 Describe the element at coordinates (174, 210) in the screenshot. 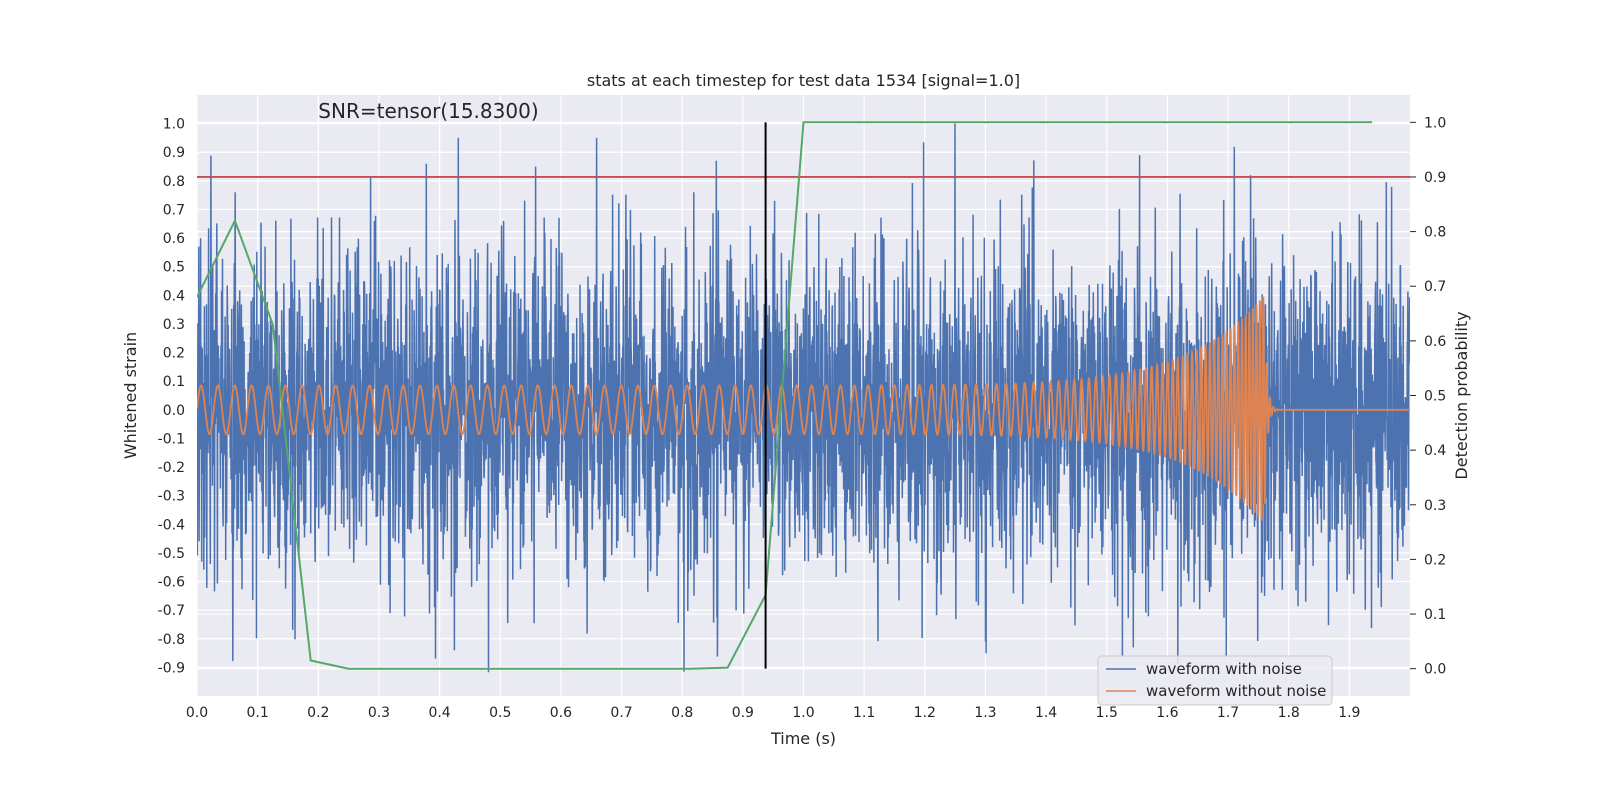

I see `y-tick-label: 0.7` at that location.